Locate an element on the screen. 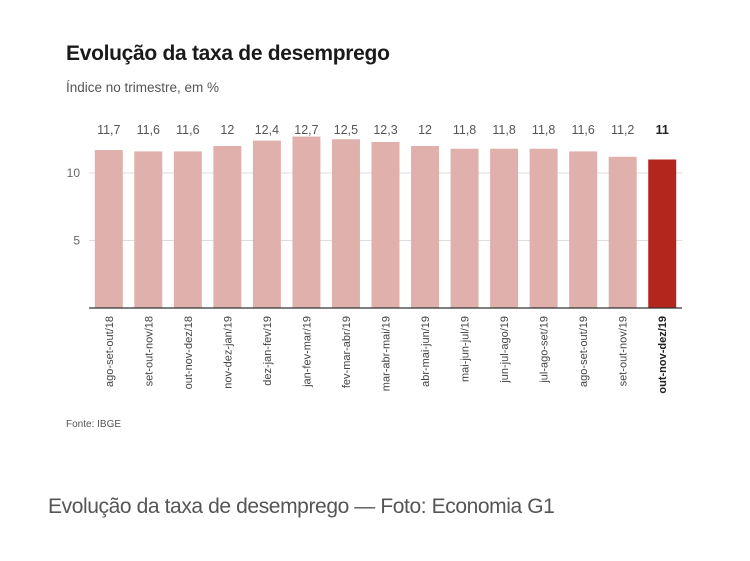 Image resolution: width=750 pixels, height=561 pixels. data-label: 12,4 is located at coordinates (267, 130).